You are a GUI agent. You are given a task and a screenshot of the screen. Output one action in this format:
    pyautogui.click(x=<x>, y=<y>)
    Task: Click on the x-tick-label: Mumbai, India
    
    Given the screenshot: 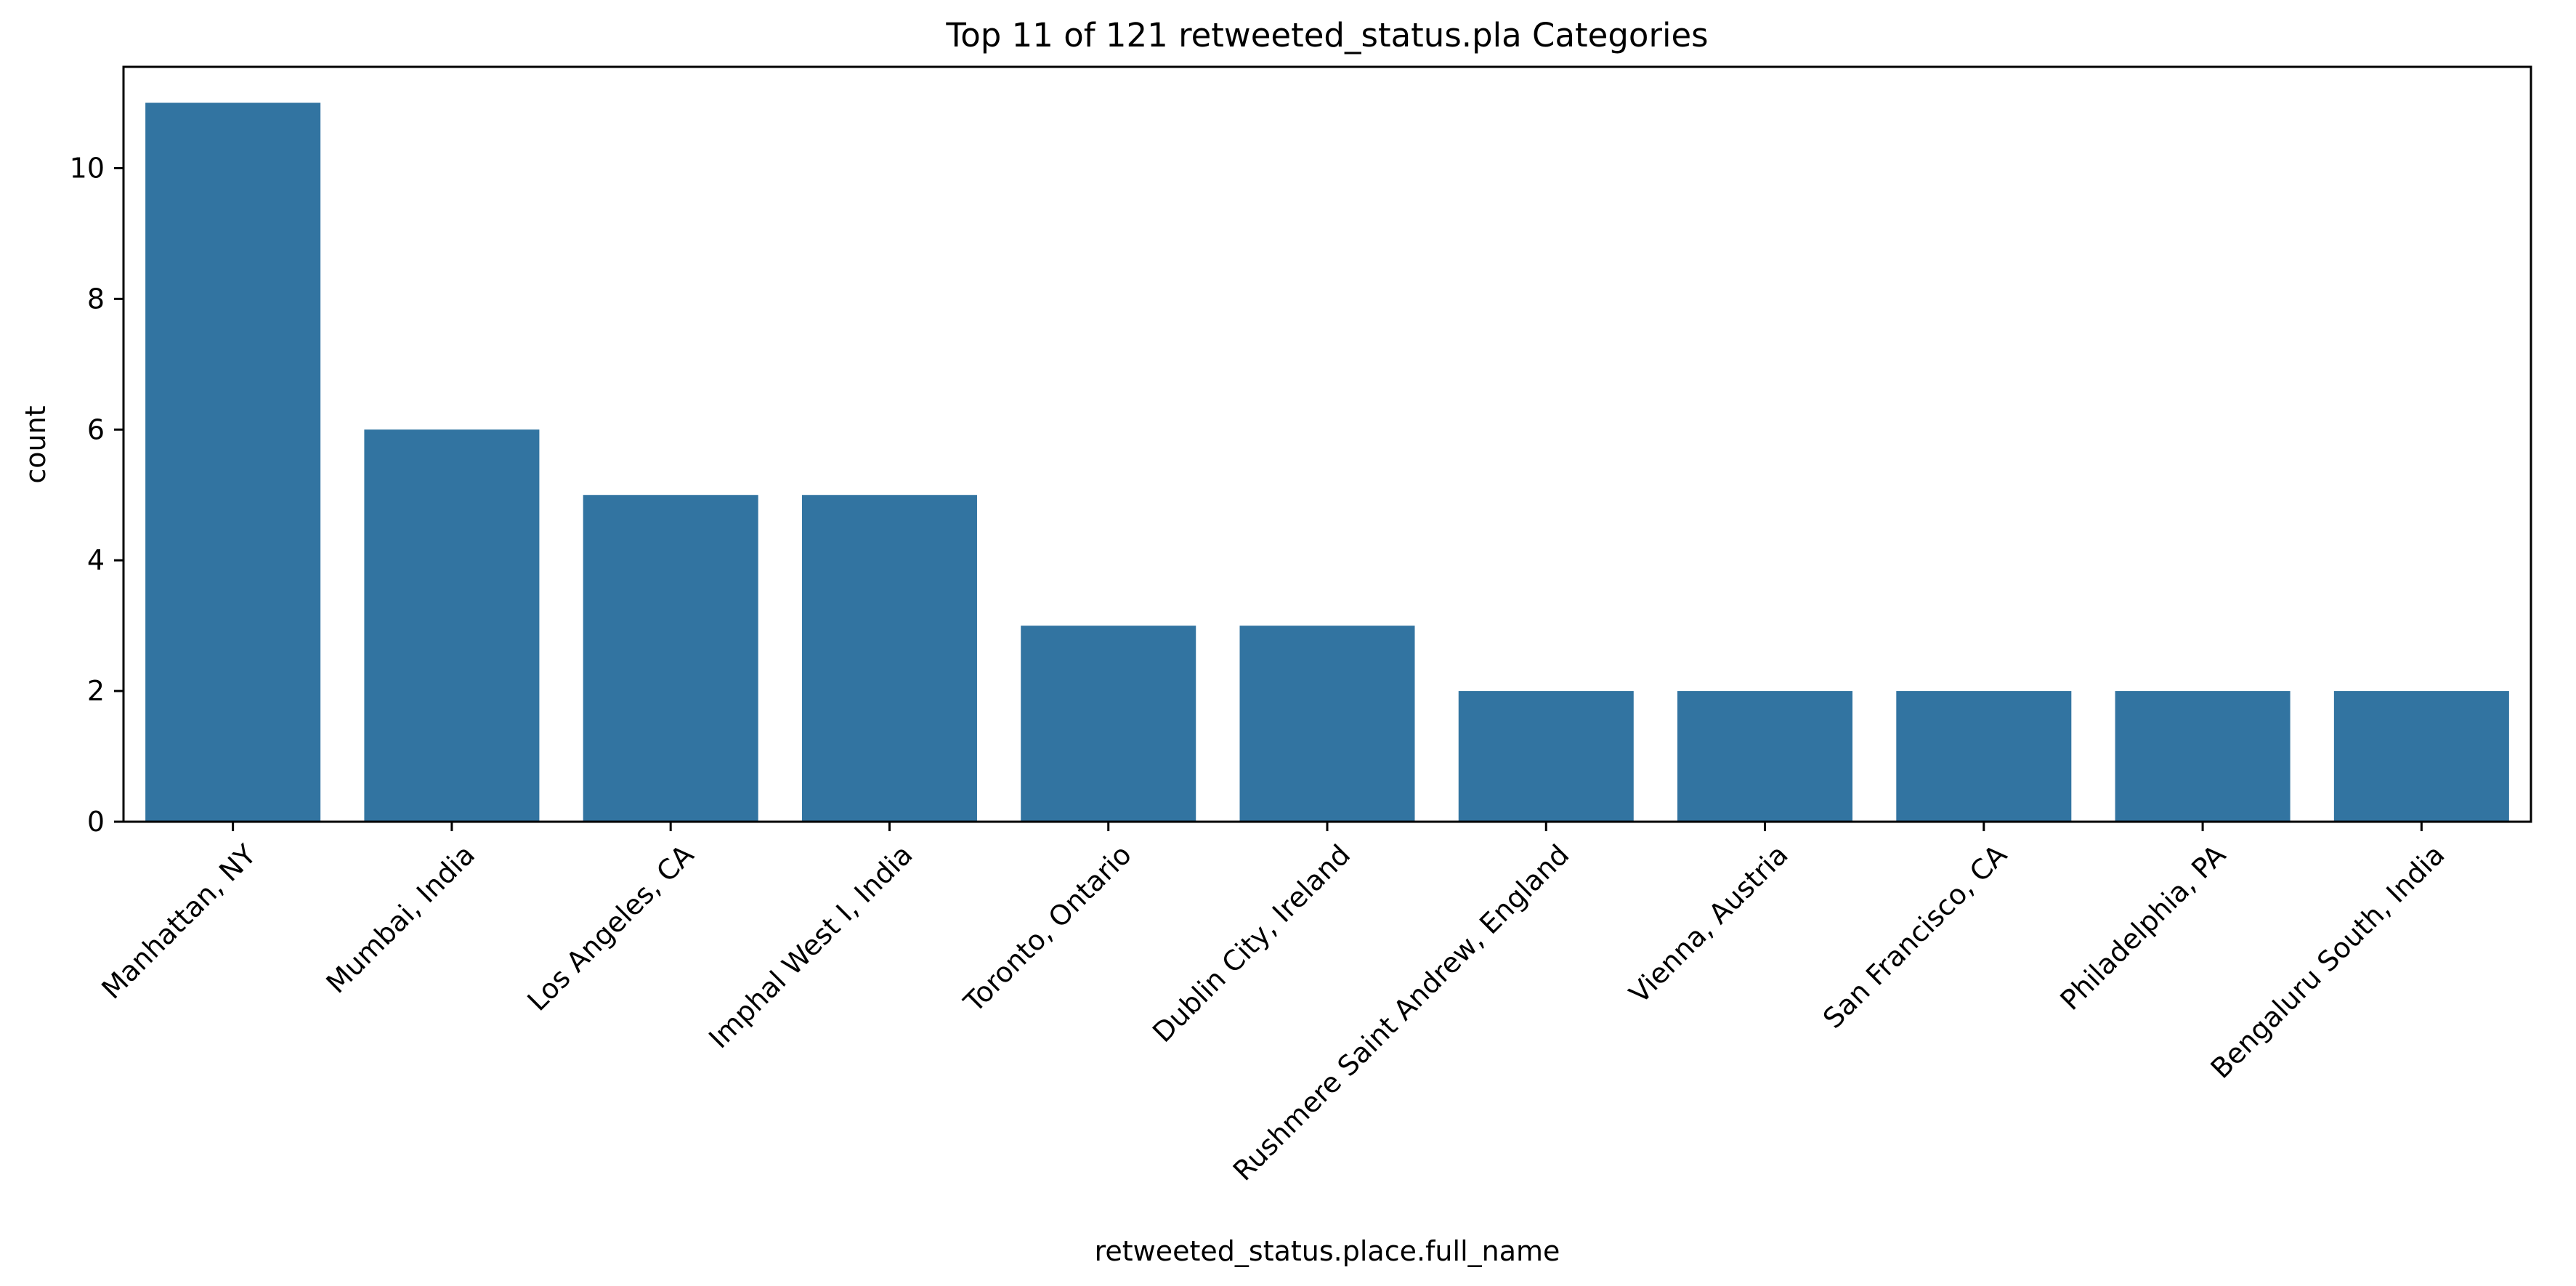 What is the action you would take?
    pyautogui.click(x=401, y=919)
    